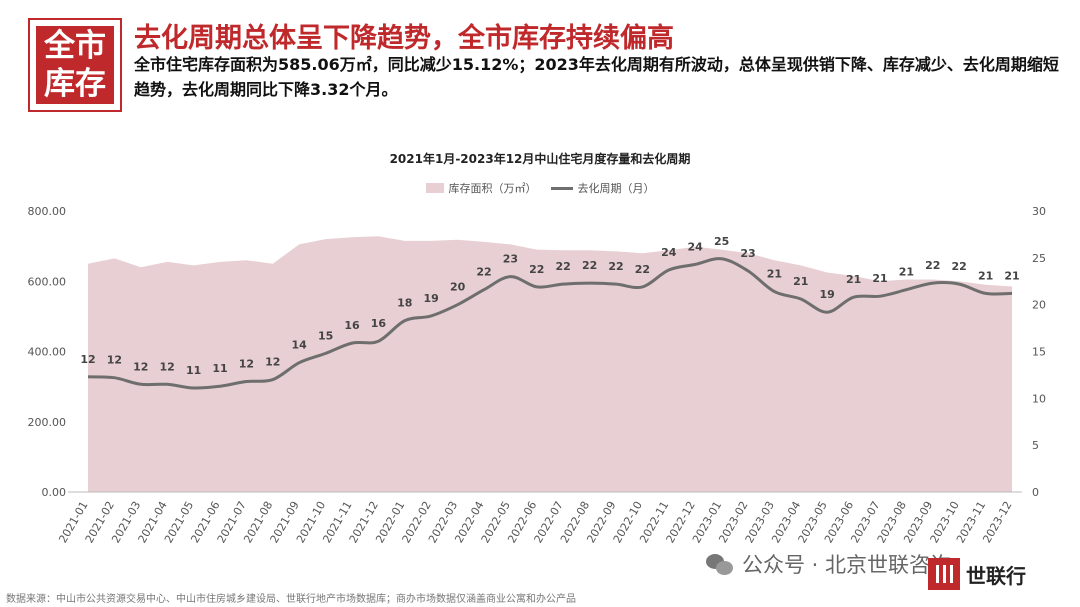 The height and width of the screenshot is (607, 1080). I want to click on y-left-tick-label: 200.00, so click(47, 422).